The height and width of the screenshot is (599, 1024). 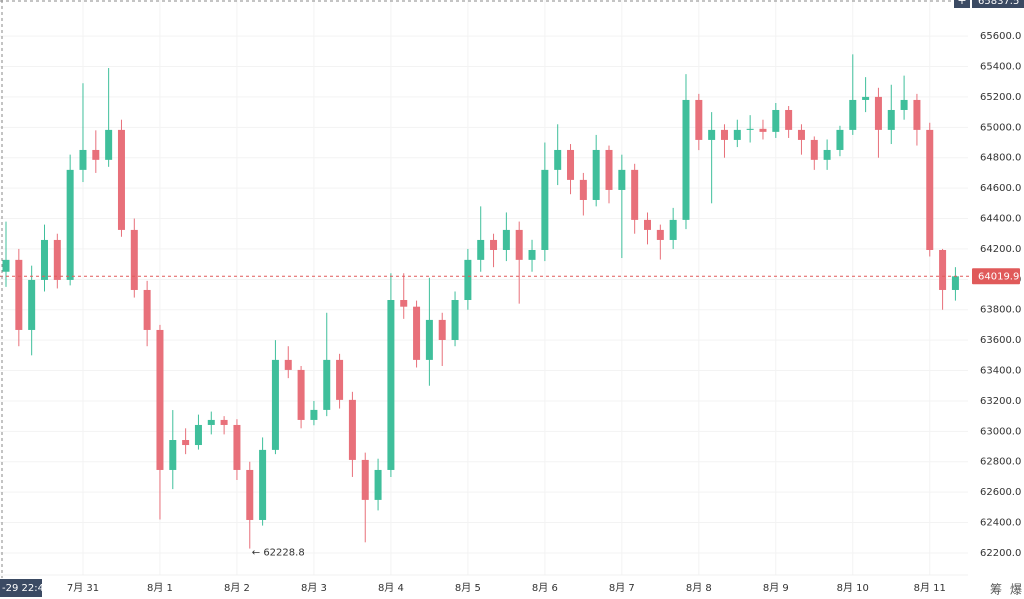 I want to click on y-tick-label: 64400.0, so click(x=1000, y=219).